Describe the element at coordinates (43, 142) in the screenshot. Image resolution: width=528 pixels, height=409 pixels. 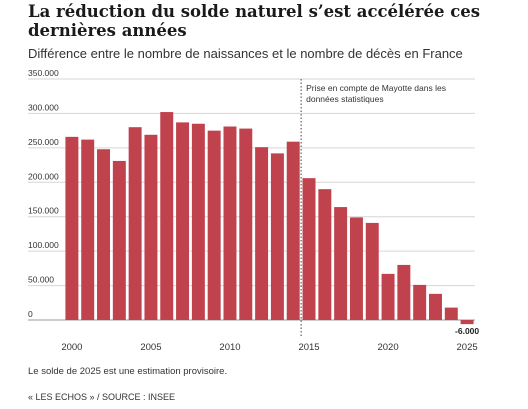
I see `y-tick-label: 250.000` at that location.